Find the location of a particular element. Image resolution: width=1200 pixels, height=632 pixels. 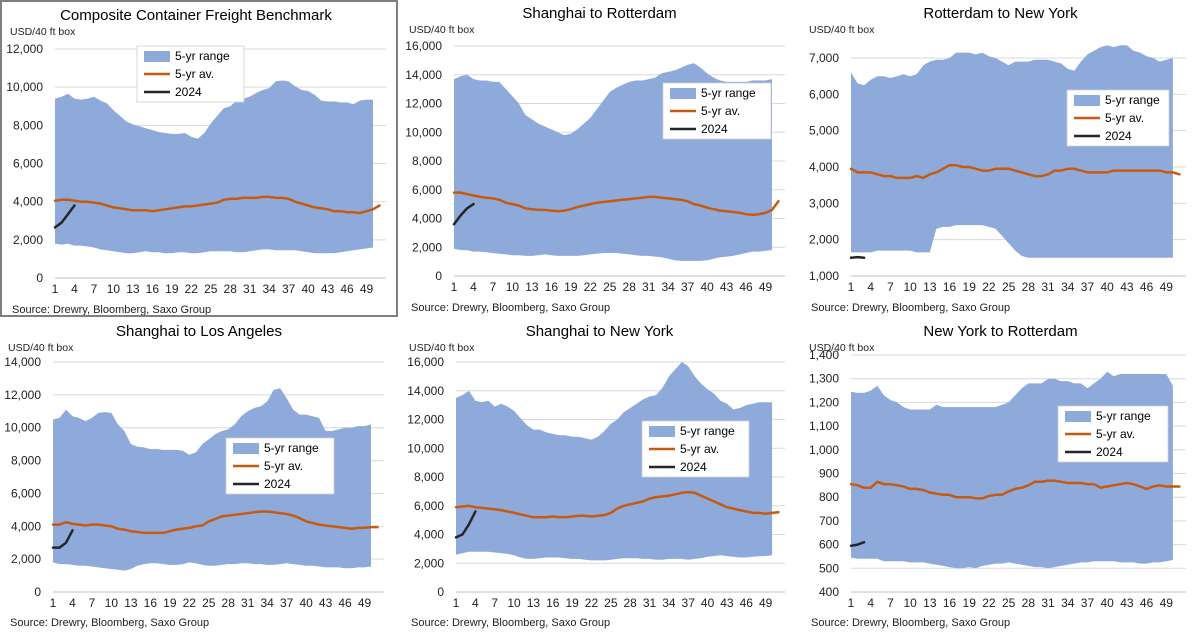

x-tick-label: 43 is located at coordinates (727, 603).